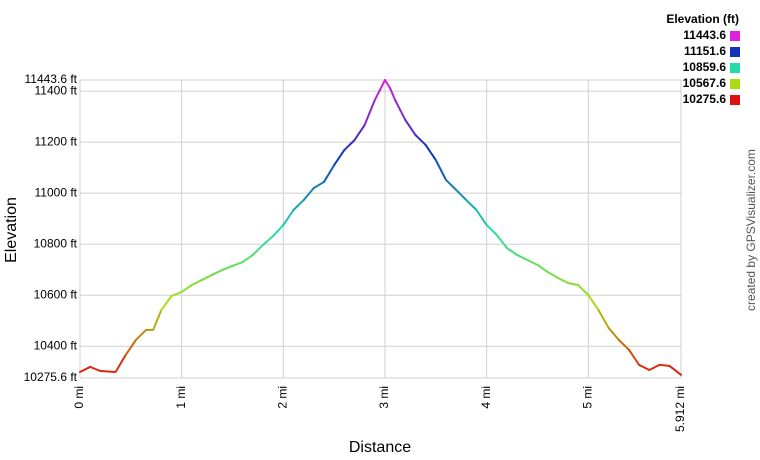 The height and width of the screenshot is (460, 760). Describe the element at coordinates (702, 19) in the screenshot. I see `legend-title: Elevation (ft)` at that location.